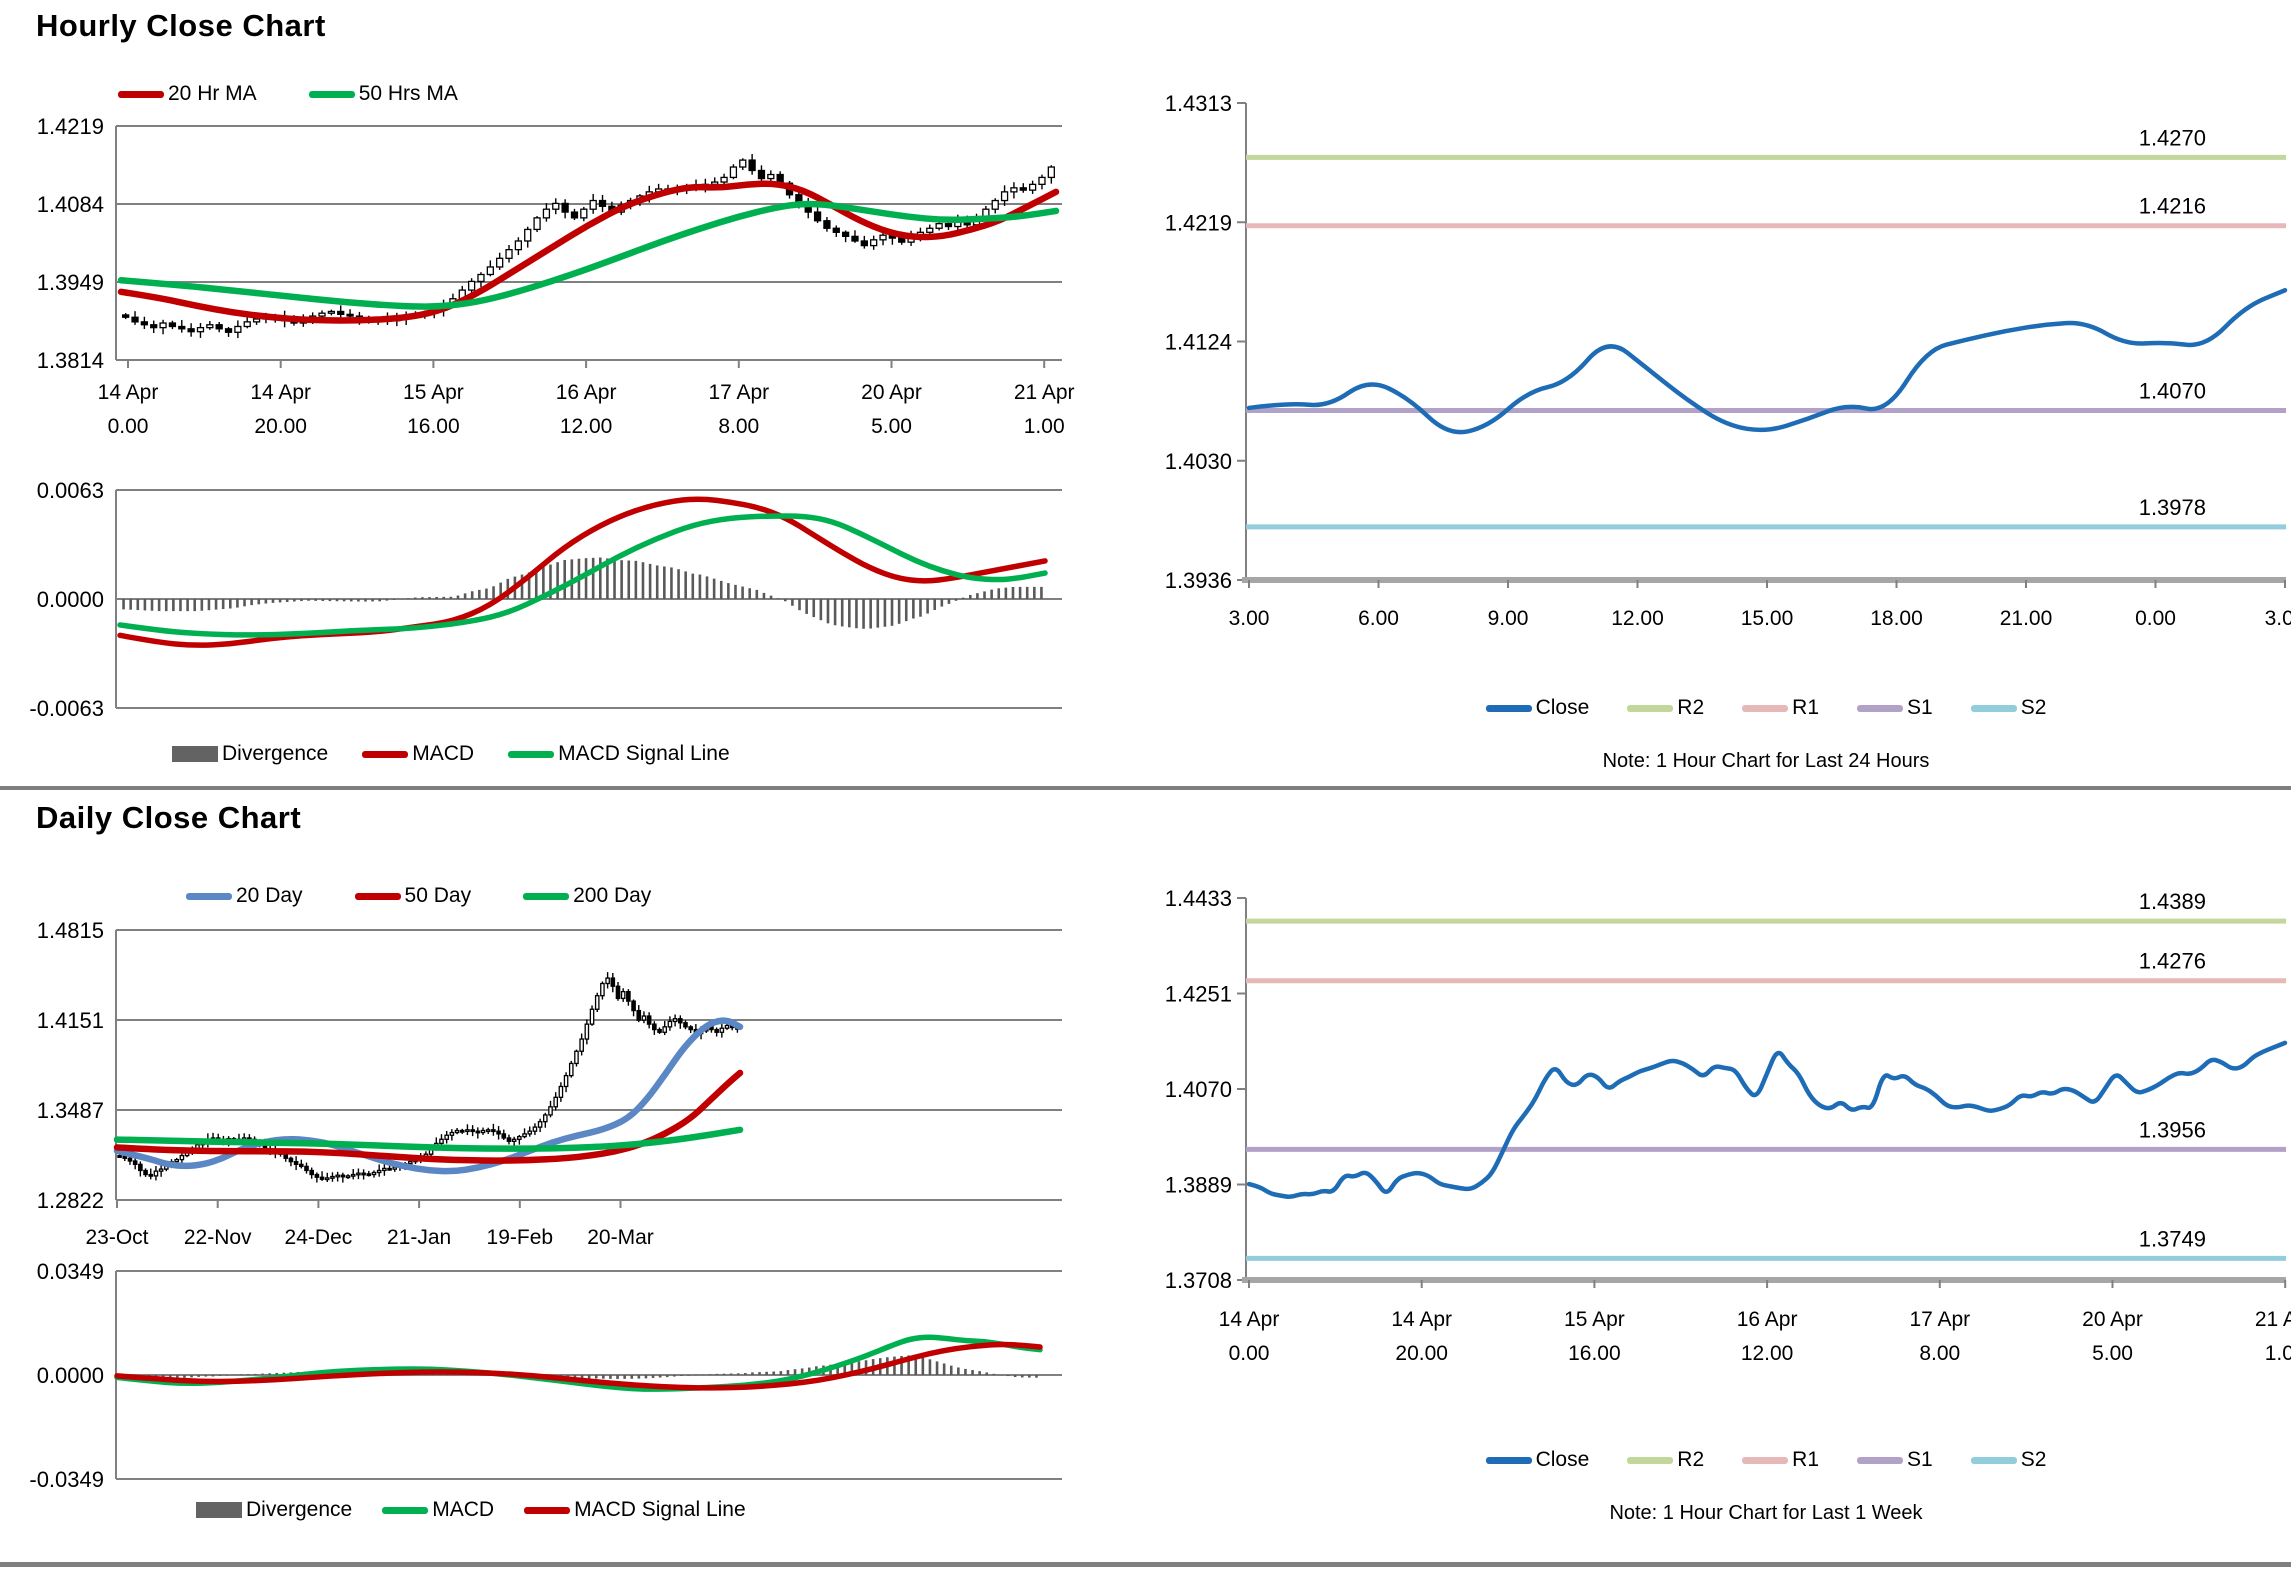  What do you see at coordinates (1896, 618) in the screenshot?
I see `x-tick-label: 18.00` at bounding box center [1896, 618].